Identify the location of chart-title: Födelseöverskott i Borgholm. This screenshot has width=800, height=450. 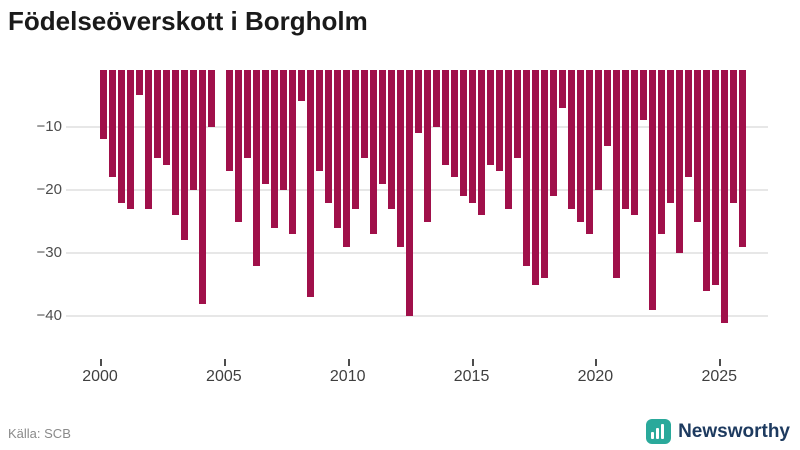
(188, 21).